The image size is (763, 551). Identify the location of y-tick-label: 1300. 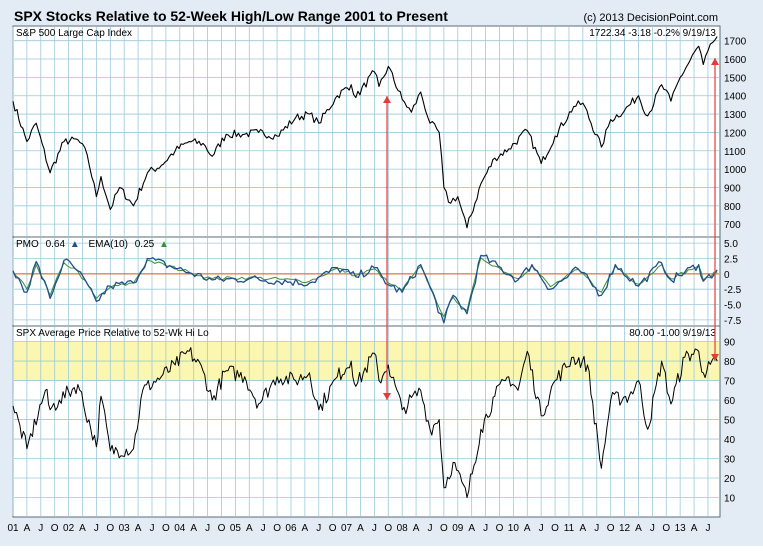
(735, 115).